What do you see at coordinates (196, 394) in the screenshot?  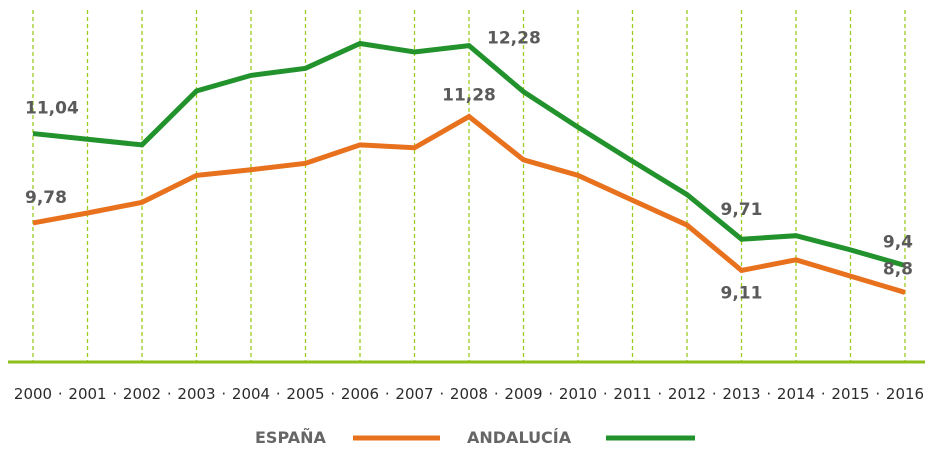 I see `x-tick-label-2003: 2003` at bounding box center [196, 394].